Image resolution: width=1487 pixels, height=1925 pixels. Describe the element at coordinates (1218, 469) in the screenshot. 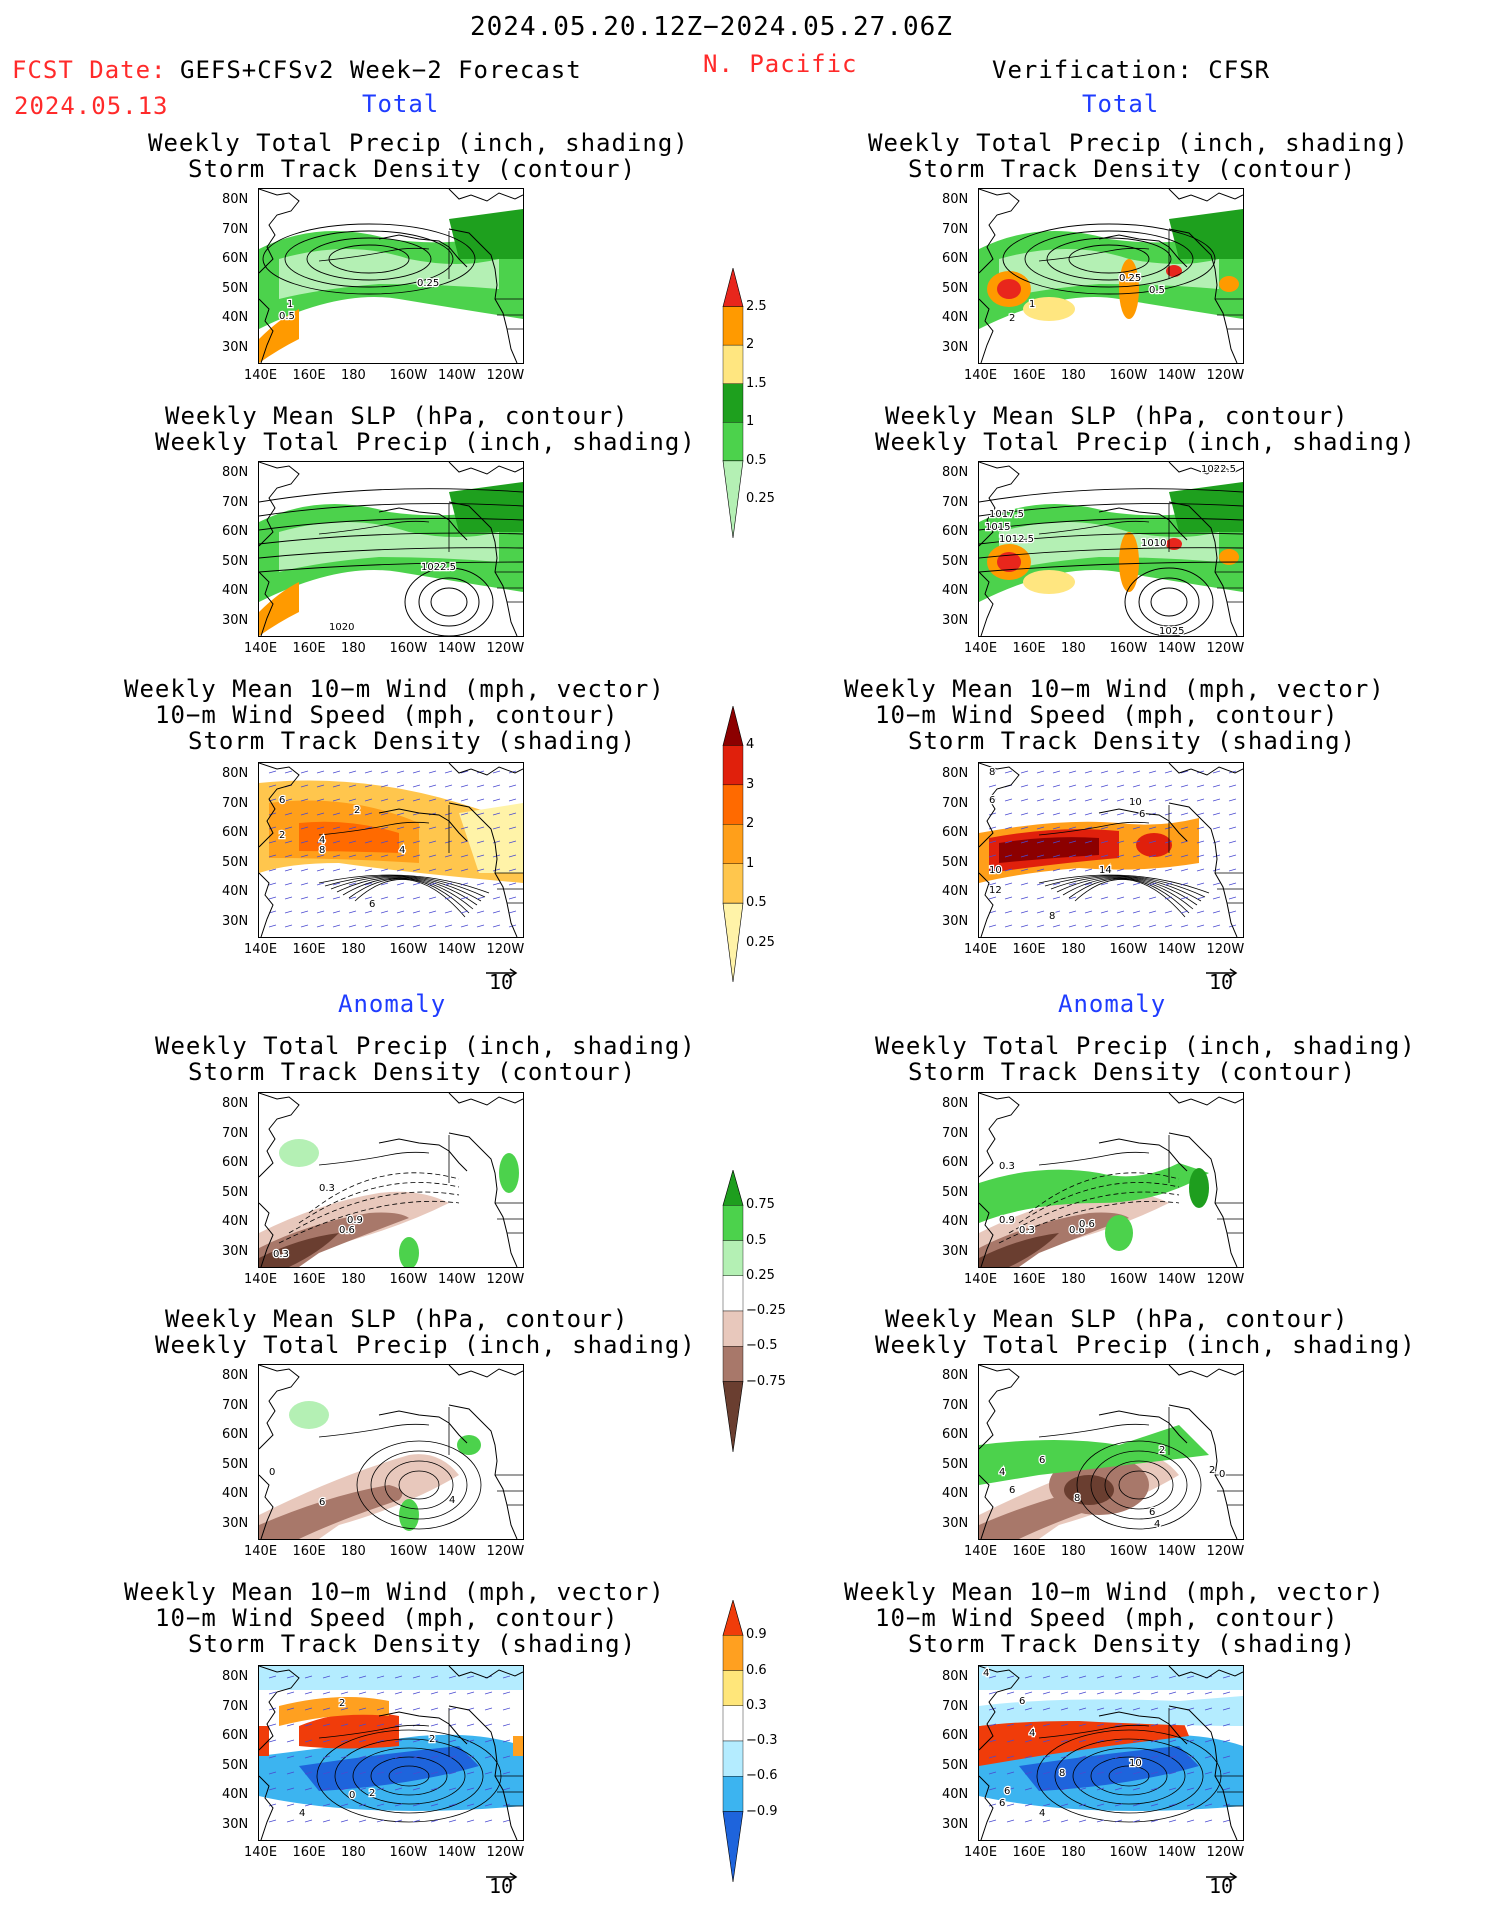

I see `svg-text: 1022.5` at that location.